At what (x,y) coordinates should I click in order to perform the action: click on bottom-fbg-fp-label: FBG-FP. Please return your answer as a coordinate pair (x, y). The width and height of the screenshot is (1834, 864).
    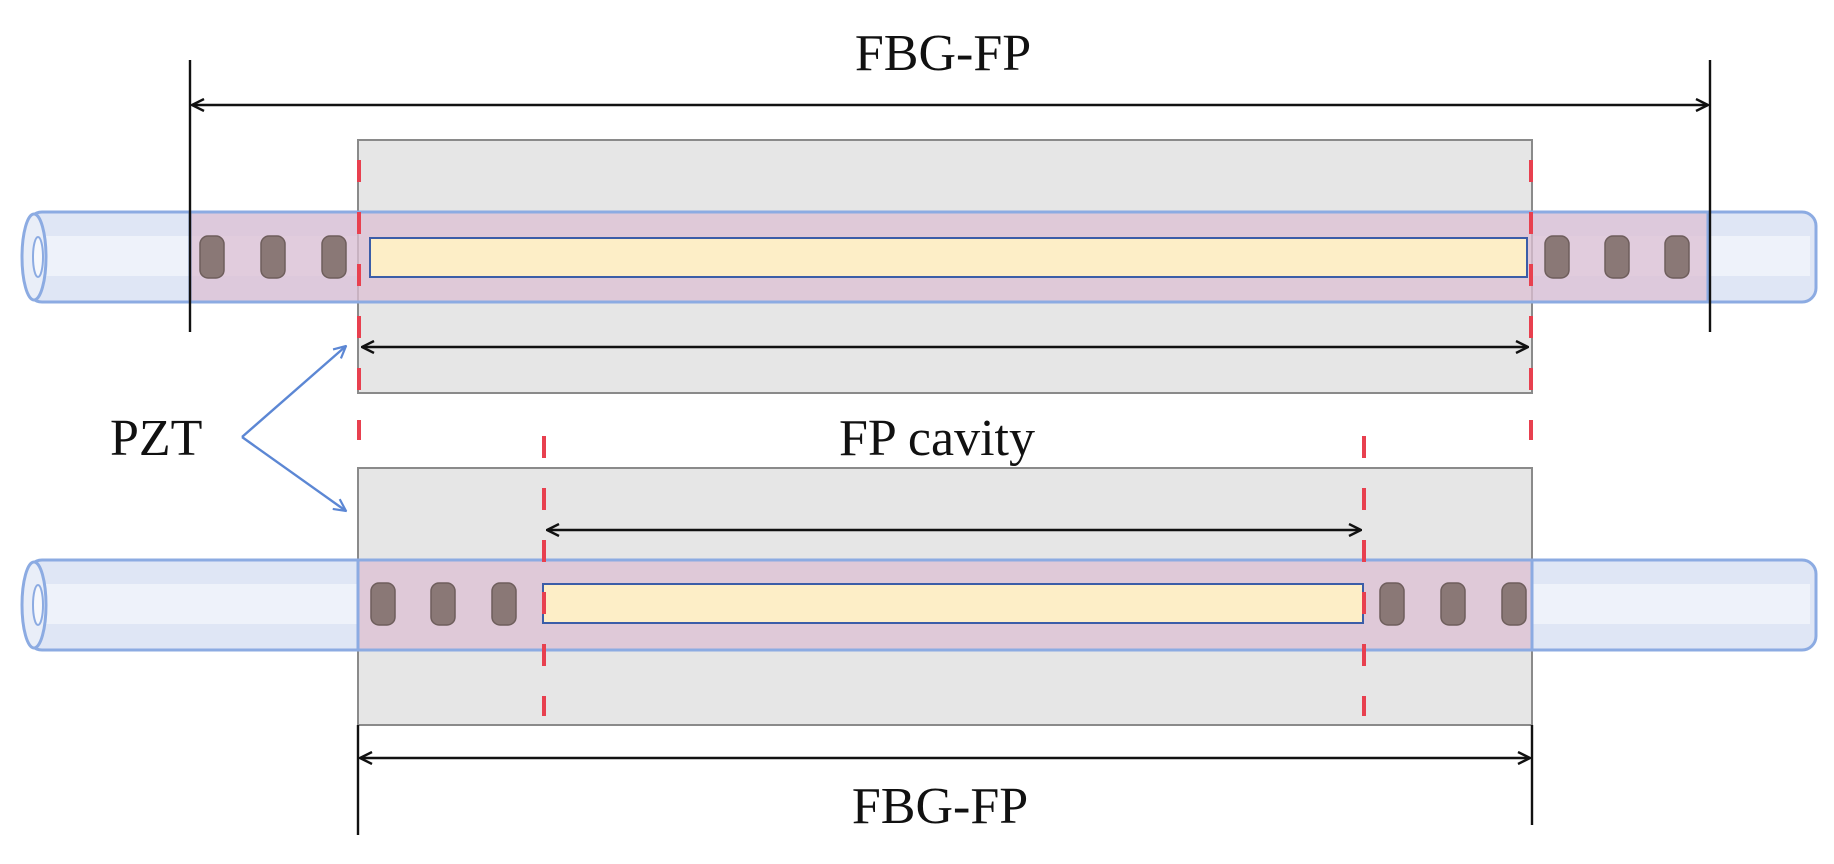
    Looking at the image, I should click on (940, 806).